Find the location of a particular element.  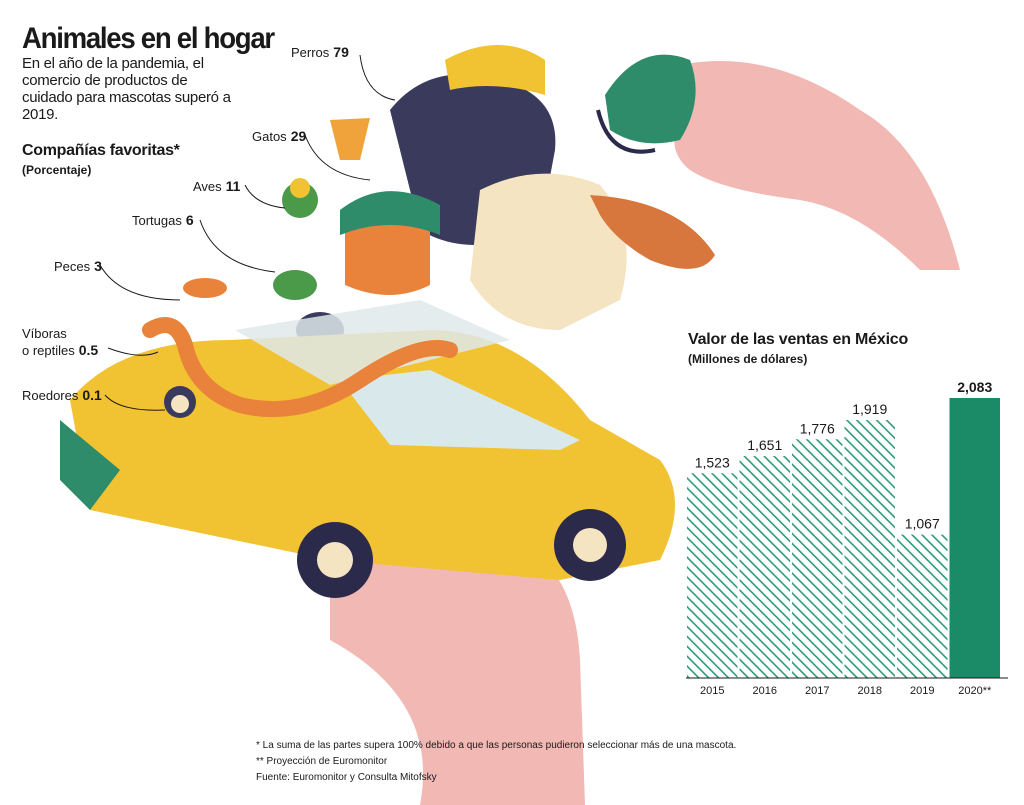

page-title: Animales en el hogar is located at coordinates (148, 38).